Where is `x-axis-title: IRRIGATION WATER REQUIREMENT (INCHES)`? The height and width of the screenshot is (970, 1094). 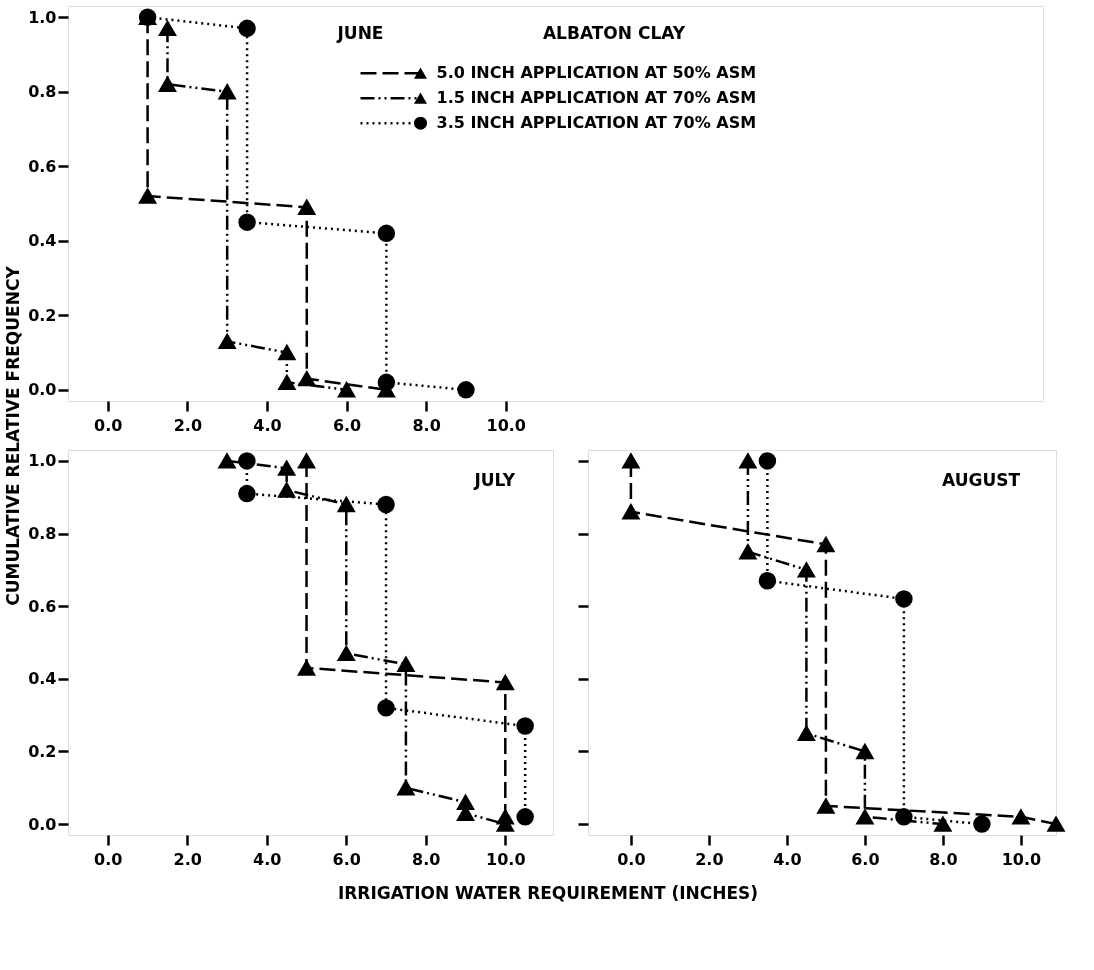
x-axis-title: IRRIGATION WATER REQUIREMENT (INCHES) is located at coordinates (548, 893).